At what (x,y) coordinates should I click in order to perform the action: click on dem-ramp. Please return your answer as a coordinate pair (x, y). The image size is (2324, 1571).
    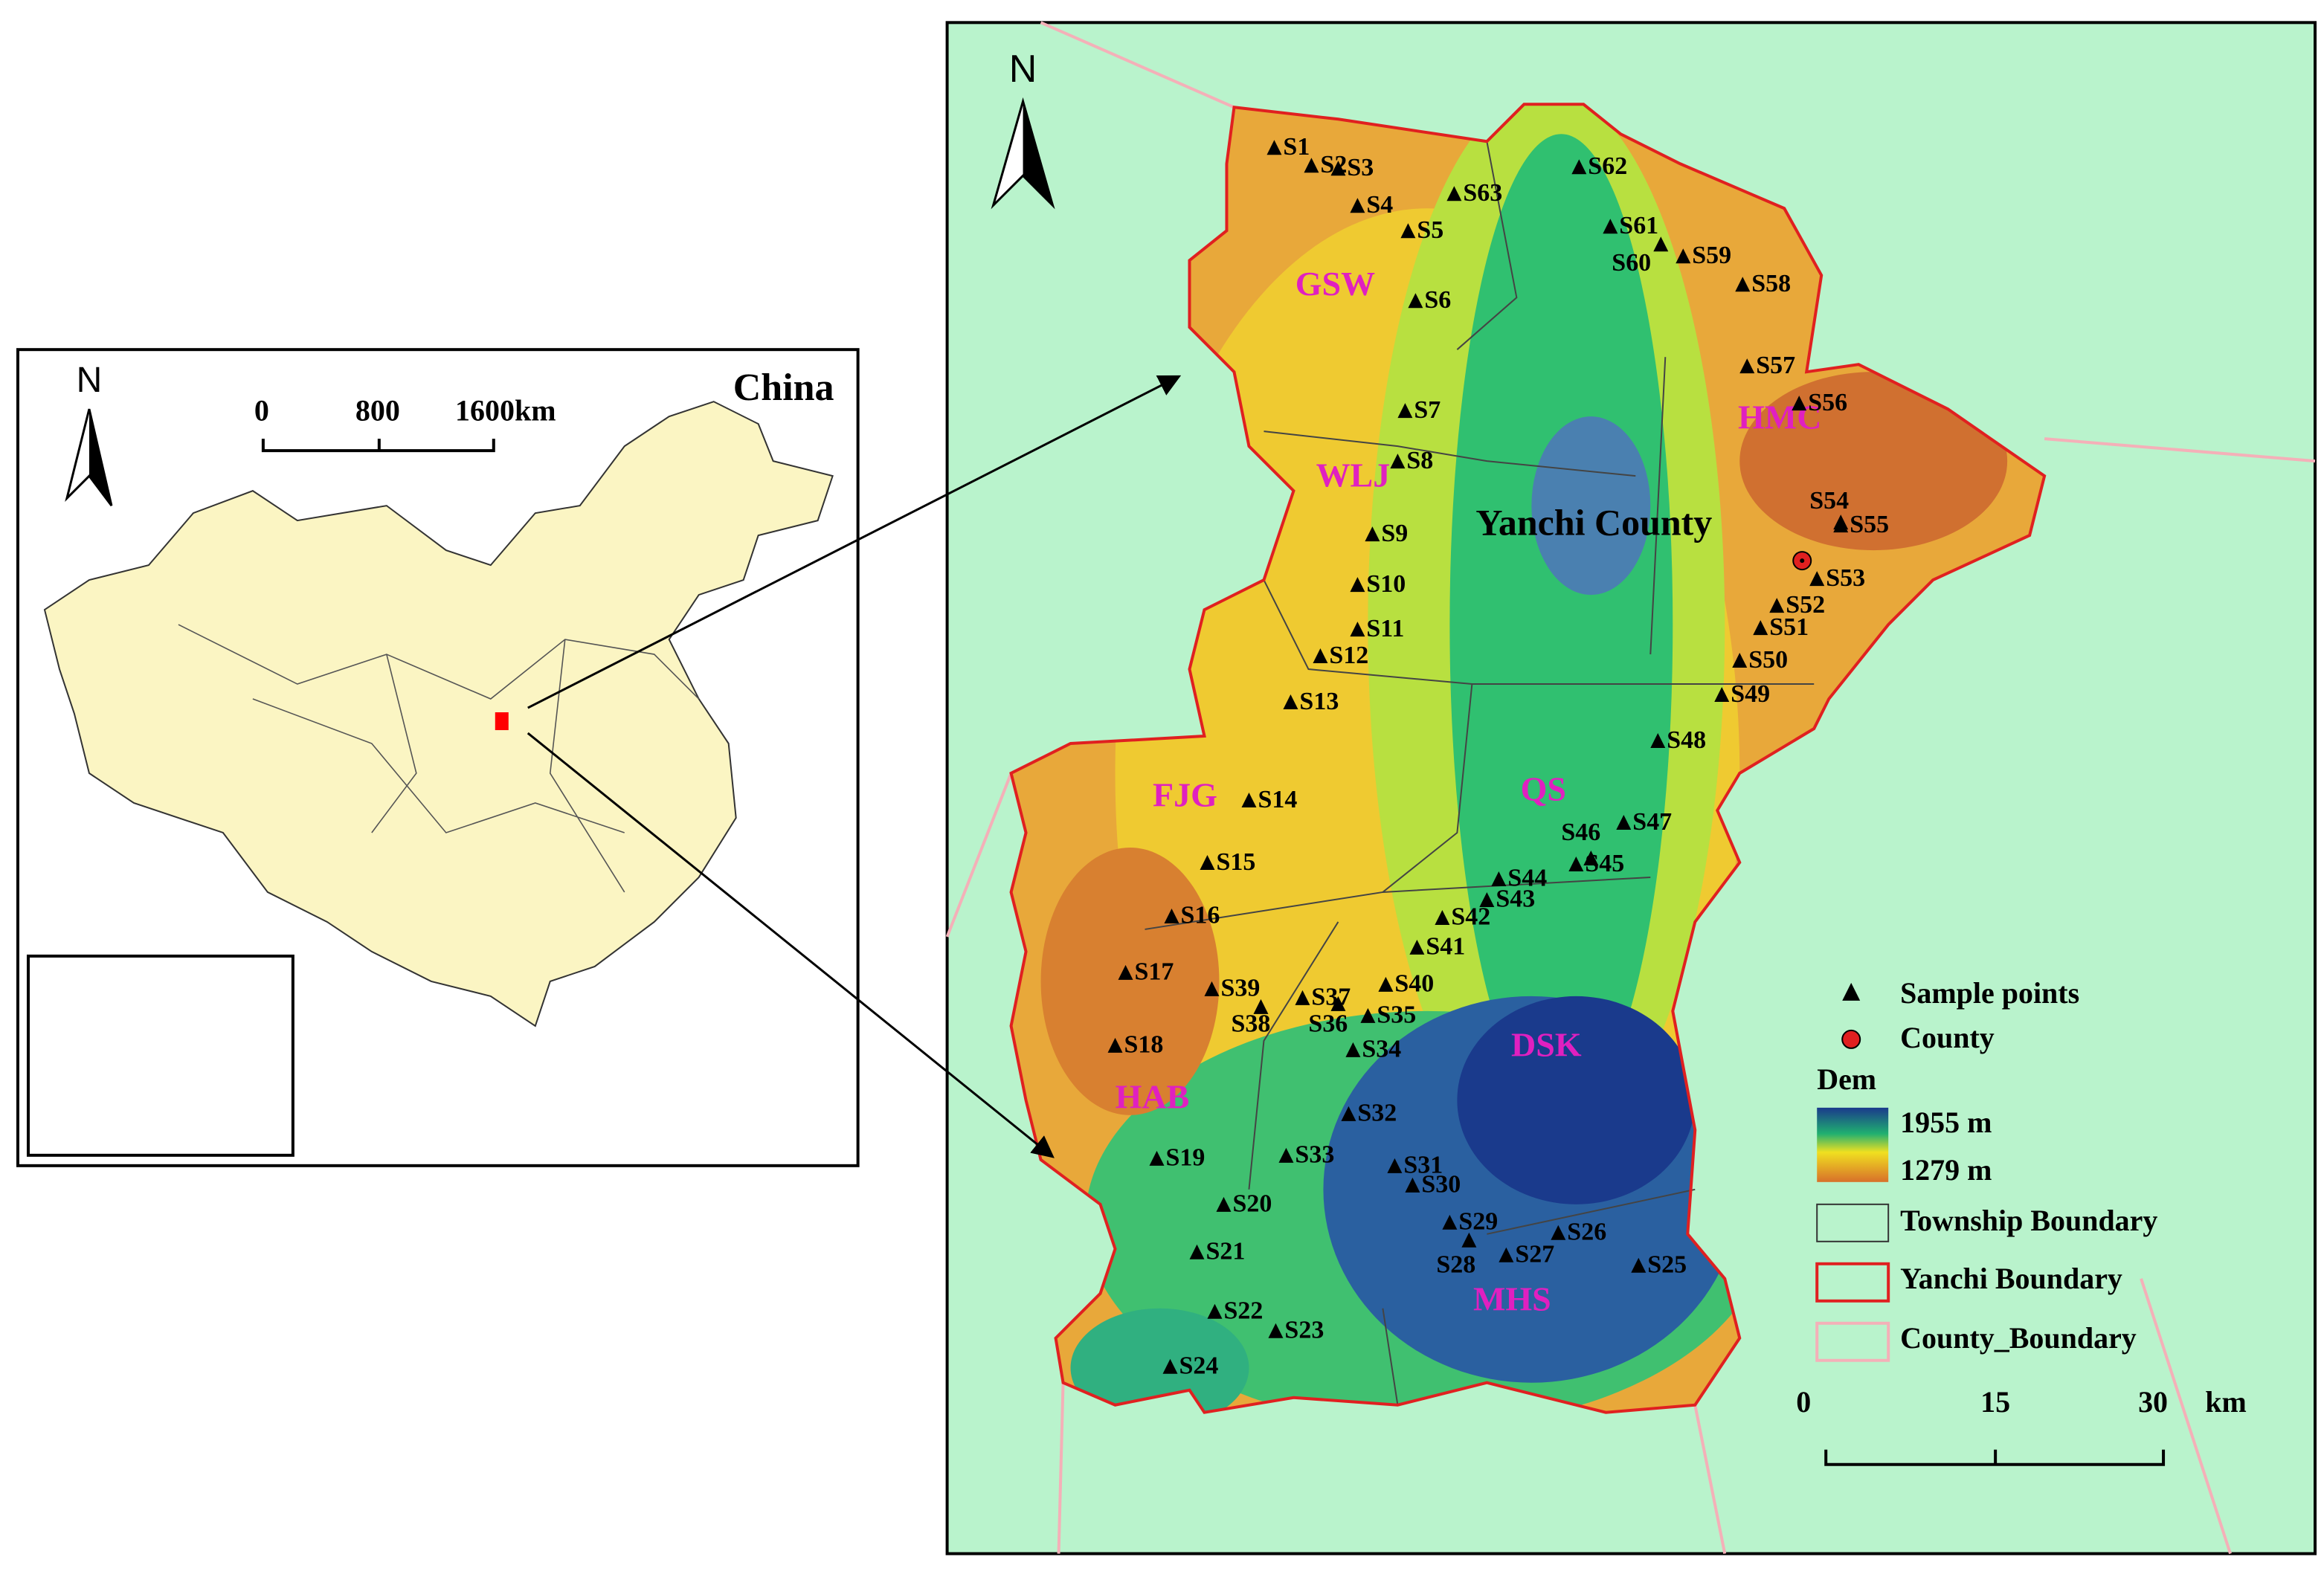
    Looking at the image, I should click on (1853, 1145).